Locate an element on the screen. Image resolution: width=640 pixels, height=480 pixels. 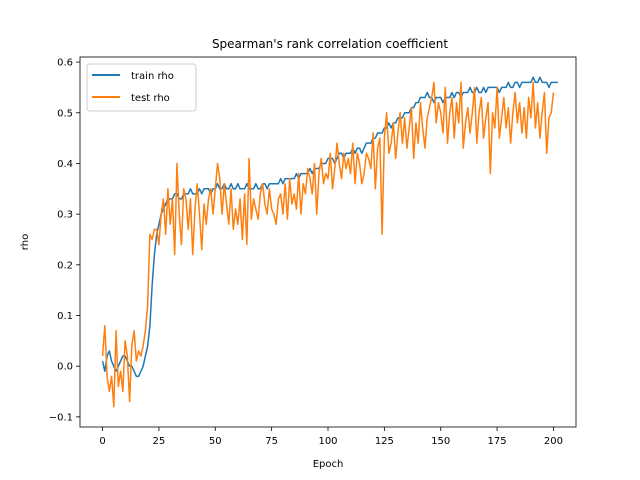
legend: train rho test rho is located at coordinates (141, 87).